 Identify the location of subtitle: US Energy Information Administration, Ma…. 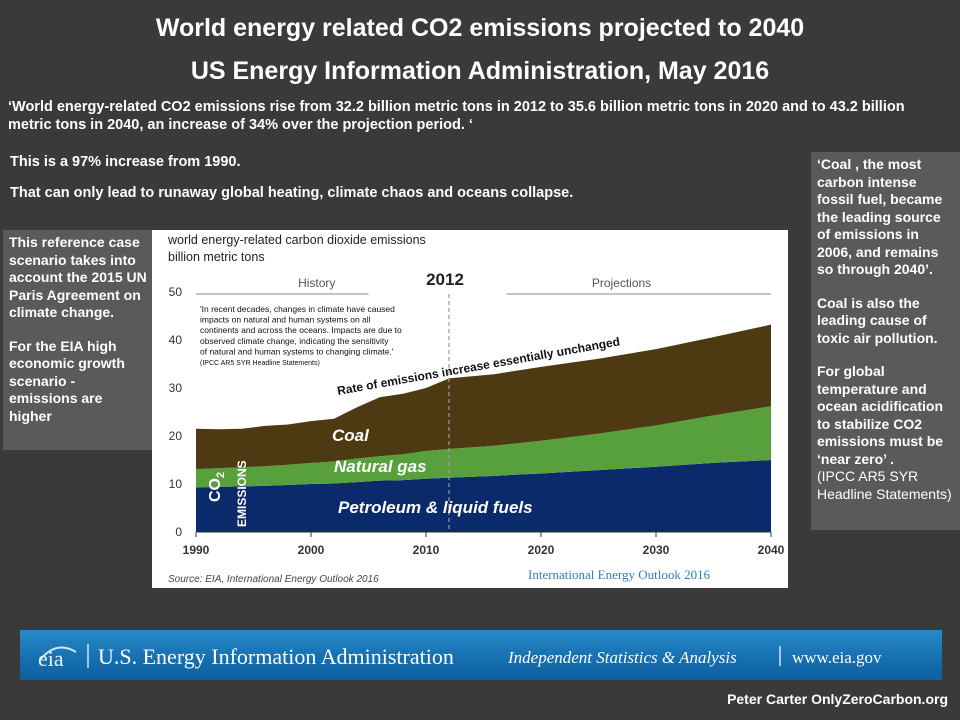
(480, 71).